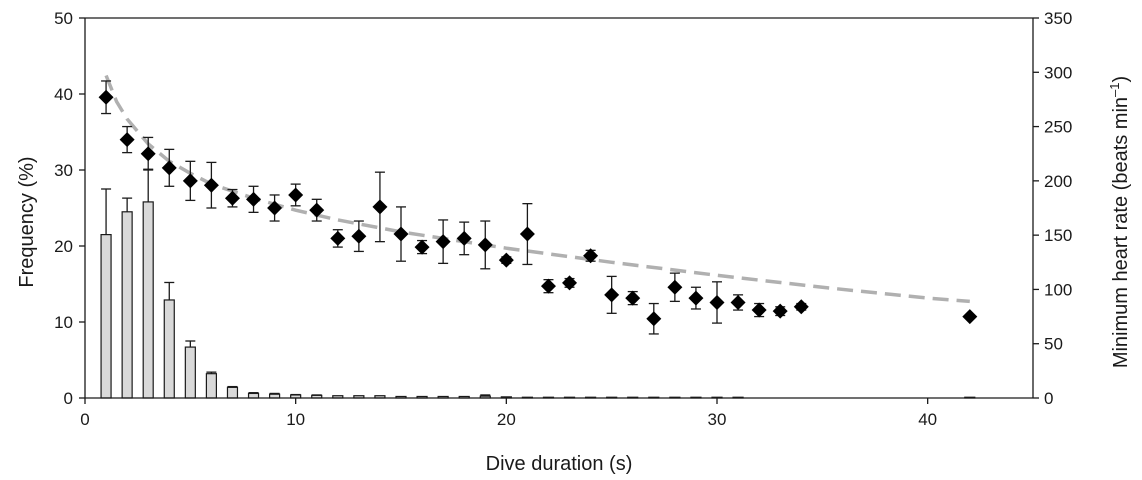  Describe the element at coordinates (63, 246) in the screenshot. I see `y-left-tick-label: 20` at that location.